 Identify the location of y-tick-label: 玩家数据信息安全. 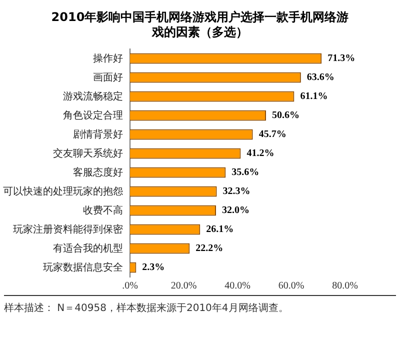
(83, 267).